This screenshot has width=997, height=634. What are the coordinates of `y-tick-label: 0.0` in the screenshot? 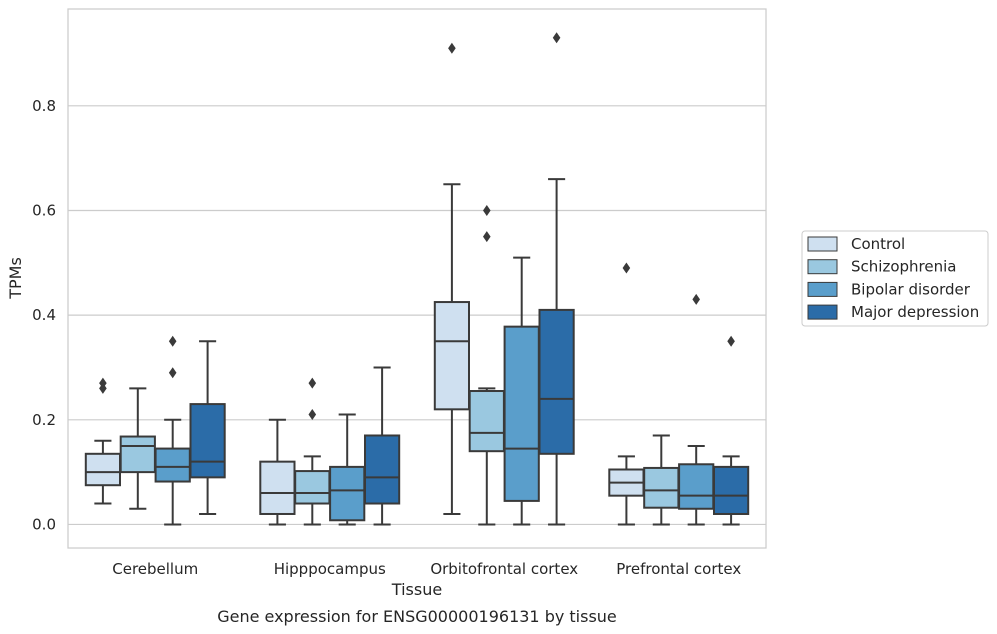 It's located at (44, 524).